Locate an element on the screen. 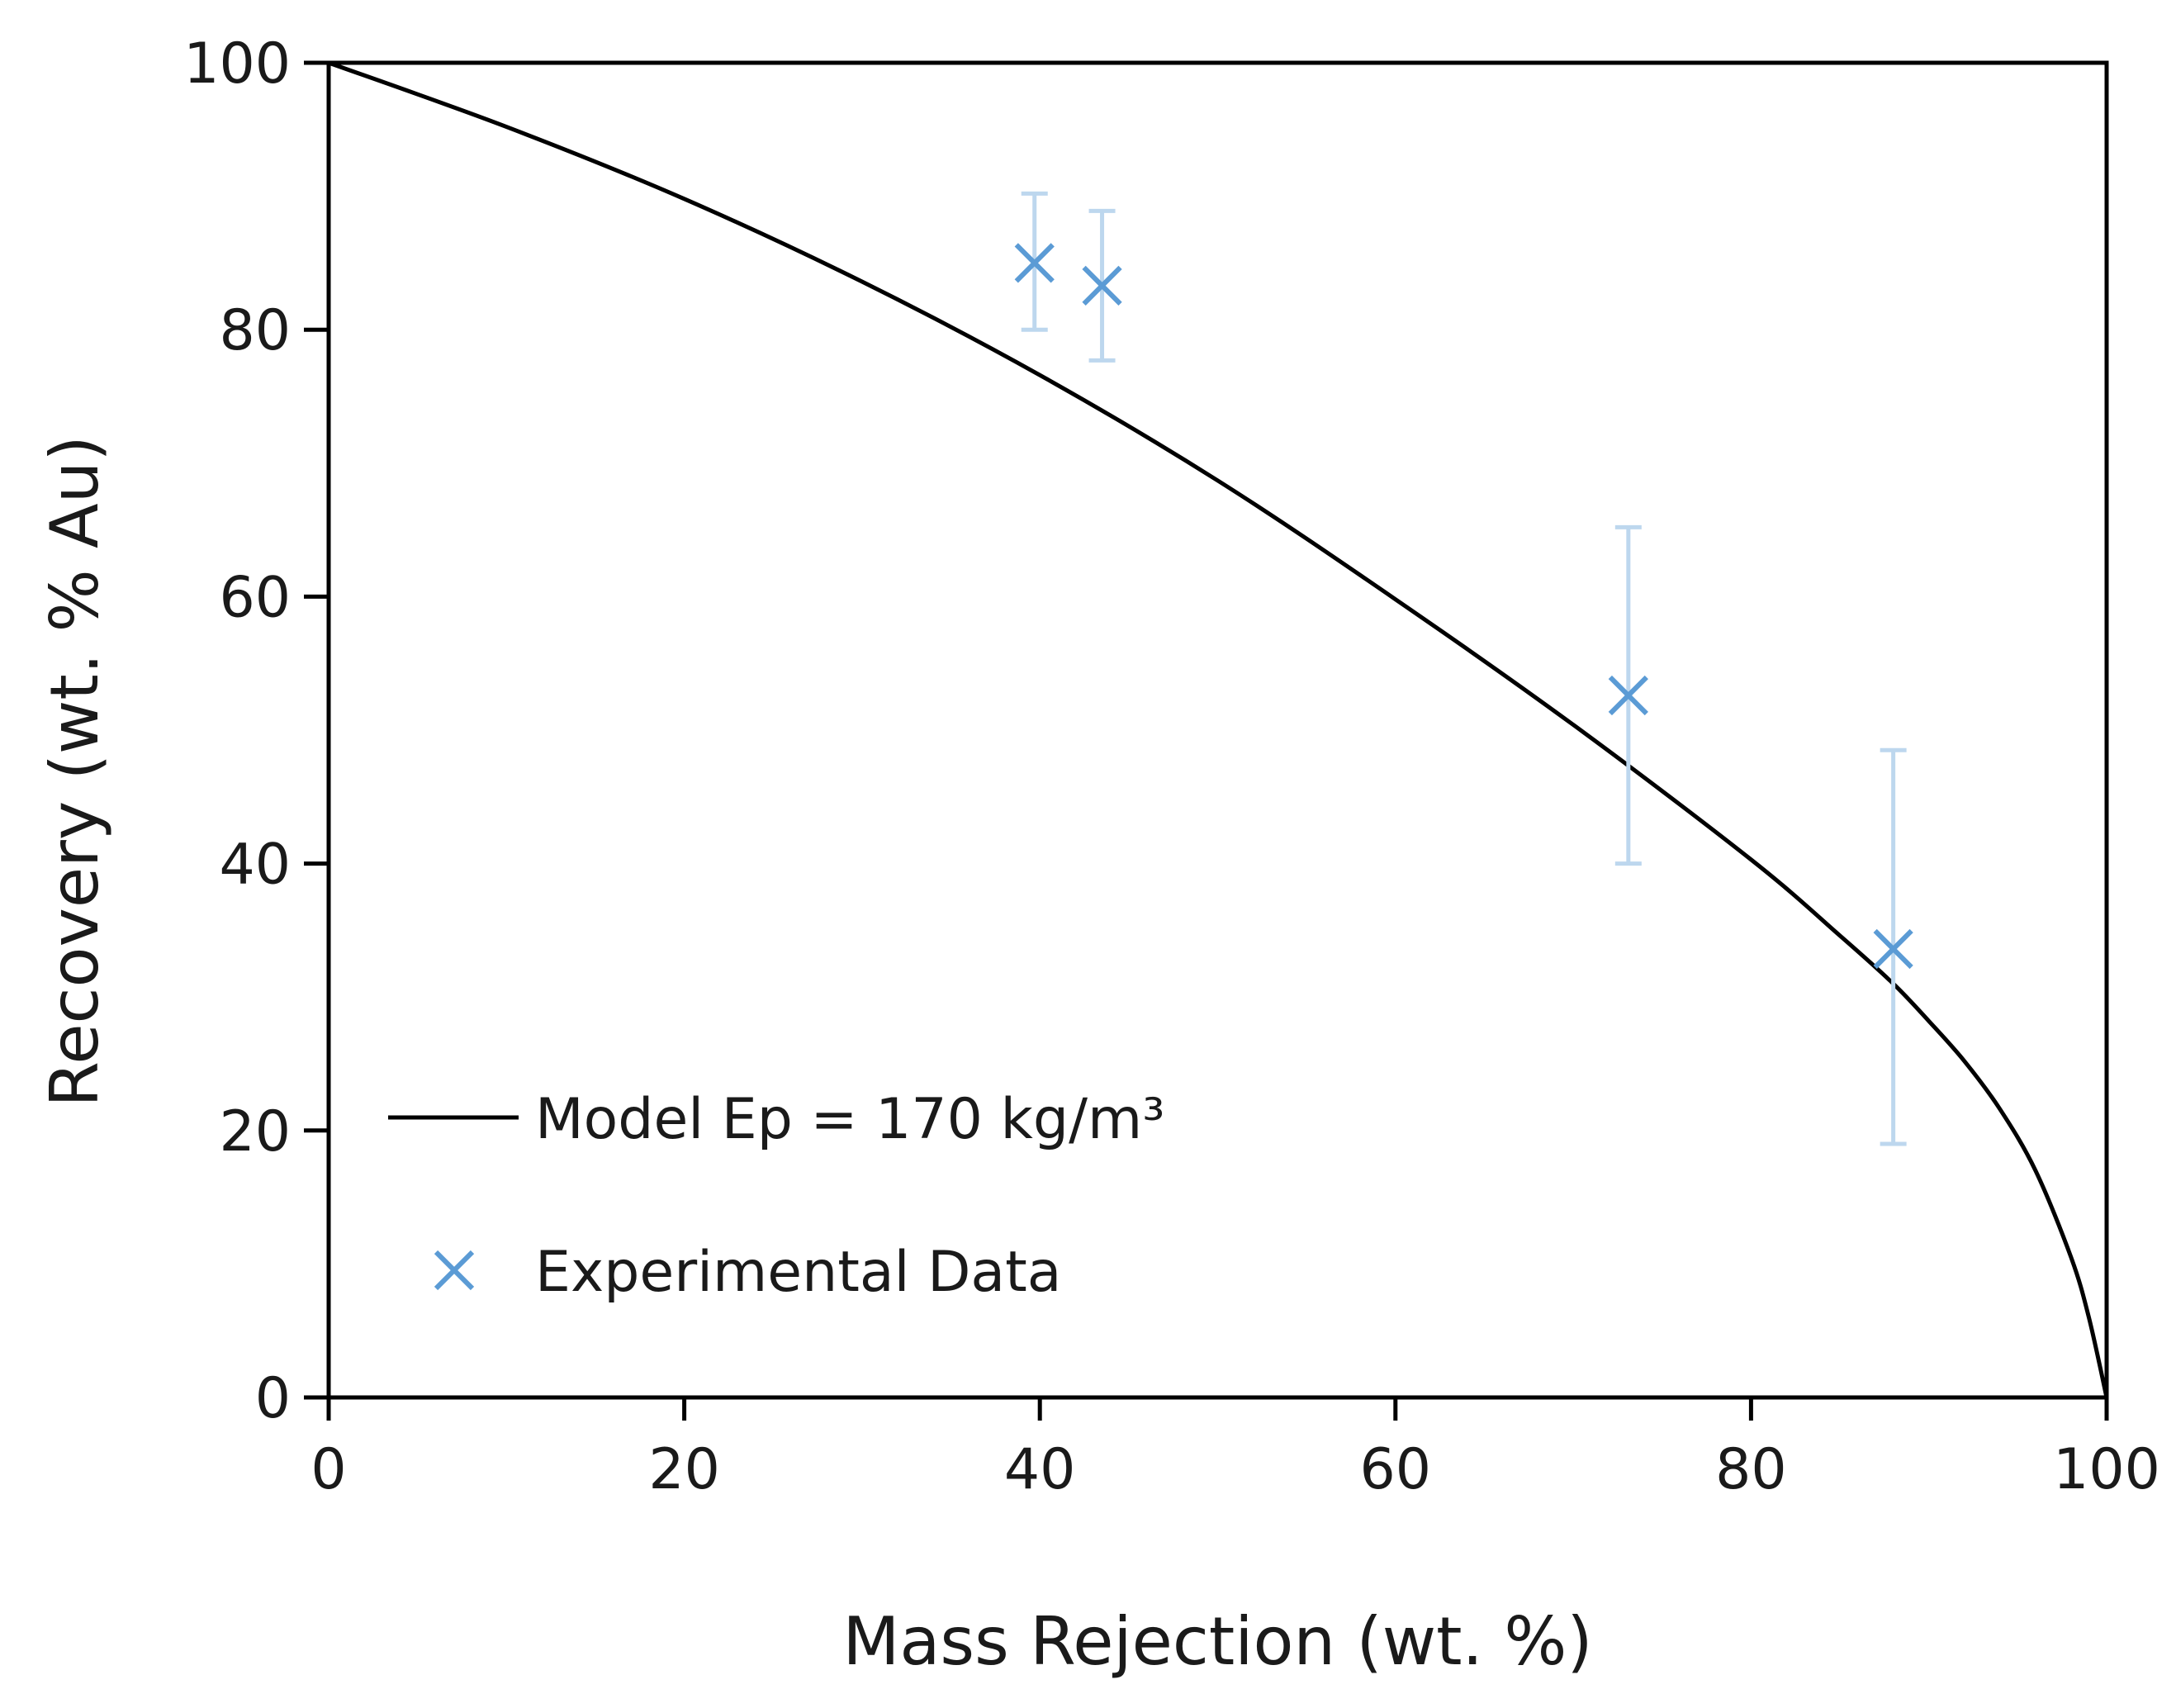 Image resolution: width=2176 pixels, height=1708 pixels. legend-model-label: Model Ep = 170 kg/m³ is located at coordinates (849, 1119).